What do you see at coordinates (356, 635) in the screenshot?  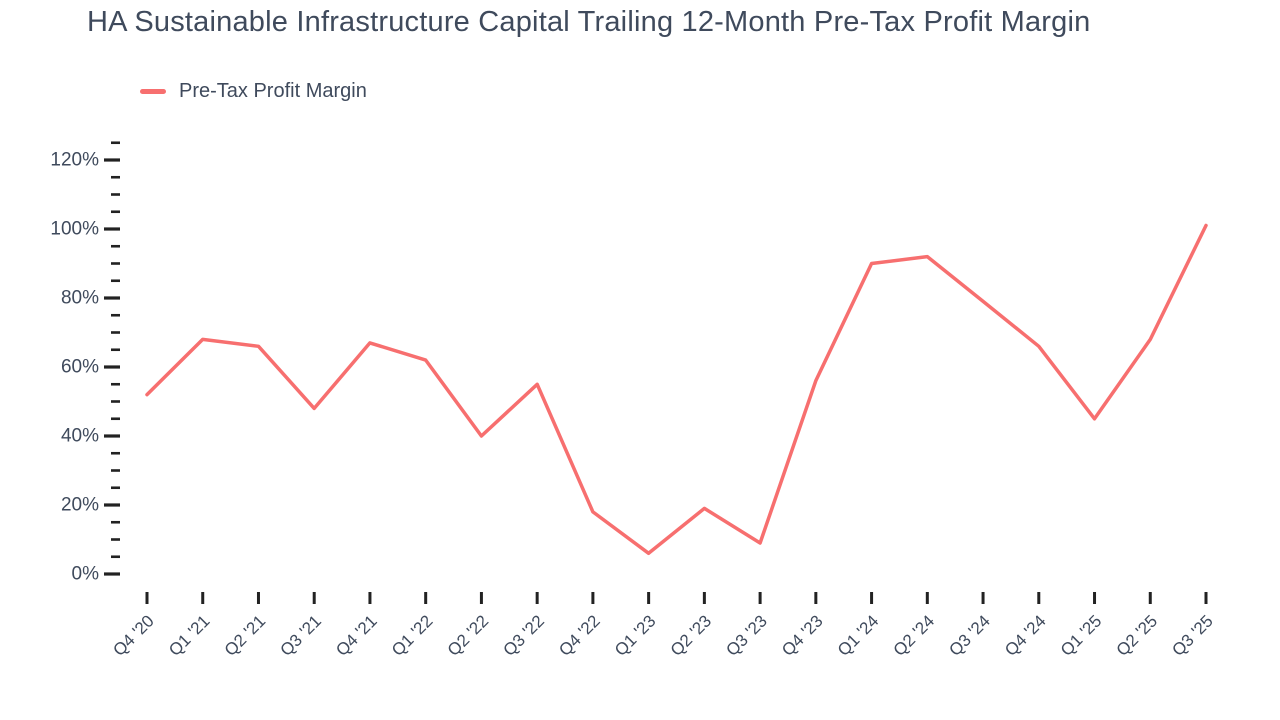 I see `x-axis-label: Q4 '21` at bounding box center [356, 635].